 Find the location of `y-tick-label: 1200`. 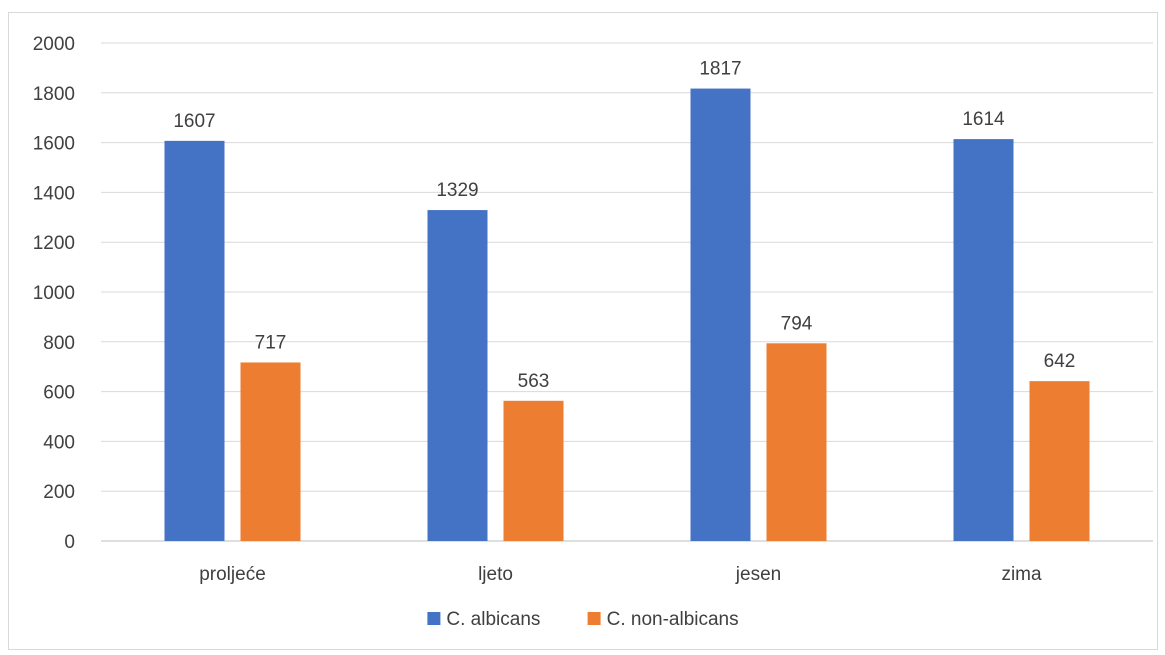

y-tick-label: 1200 is located at coordinates (54, 243).